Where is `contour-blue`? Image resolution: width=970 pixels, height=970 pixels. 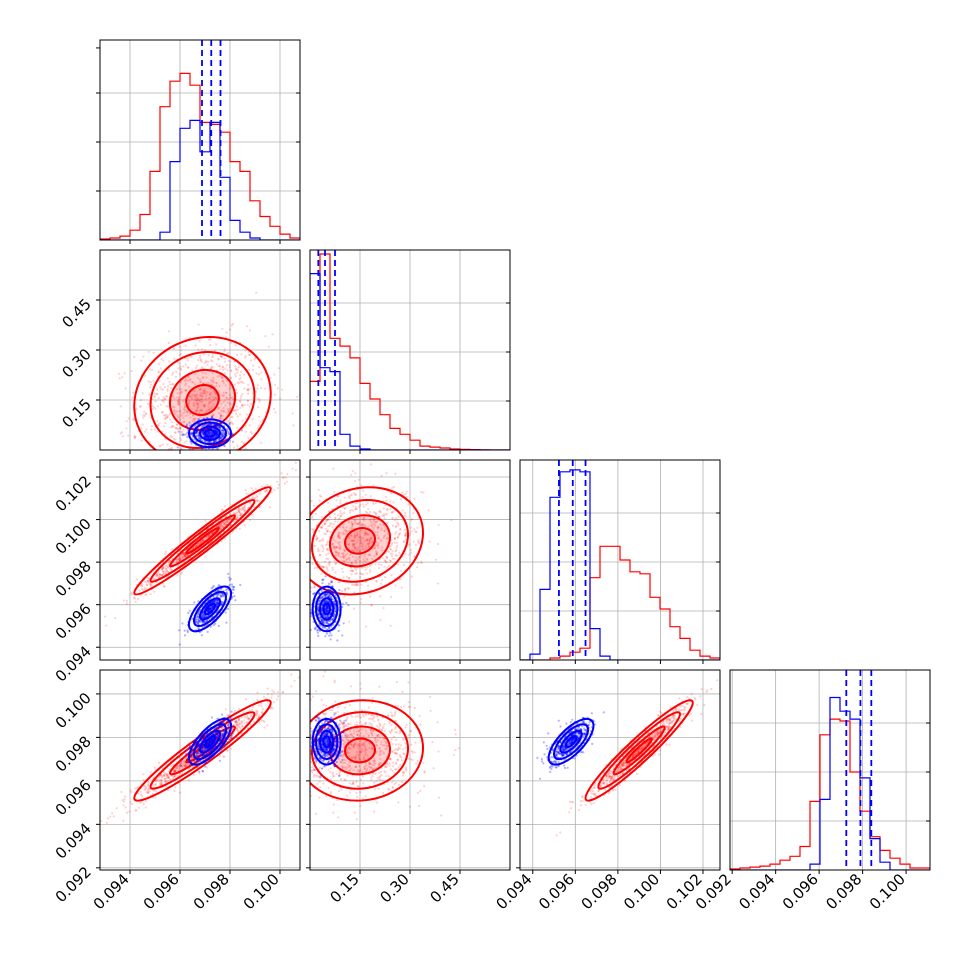
contour-blue is located at coordinates (326, 609).